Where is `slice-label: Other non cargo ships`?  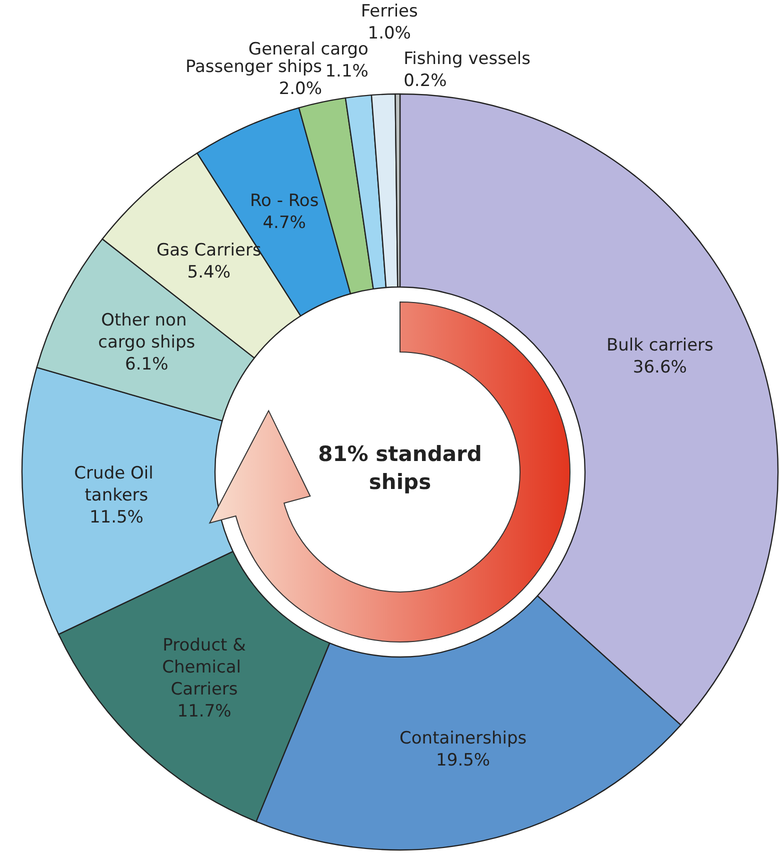
slice-label: Other non cargo ships is located at coordinates (147, 331).